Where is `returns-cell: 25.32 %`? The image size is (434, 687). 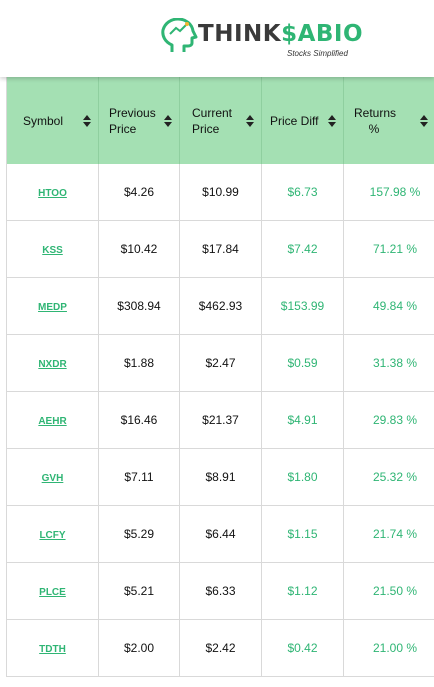 returns-cell: 25.32 % is located at coordinates (388, 477).